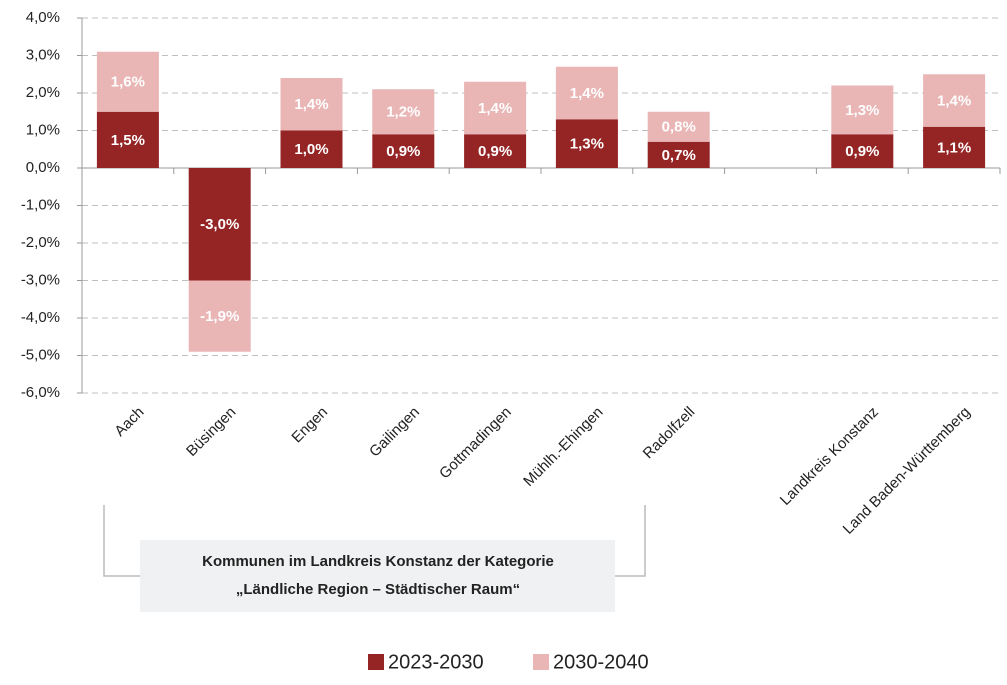  Describe the element at coordinates (211, 432) in the screenshot. I see `x-tick-label: Büsingen` at that location.